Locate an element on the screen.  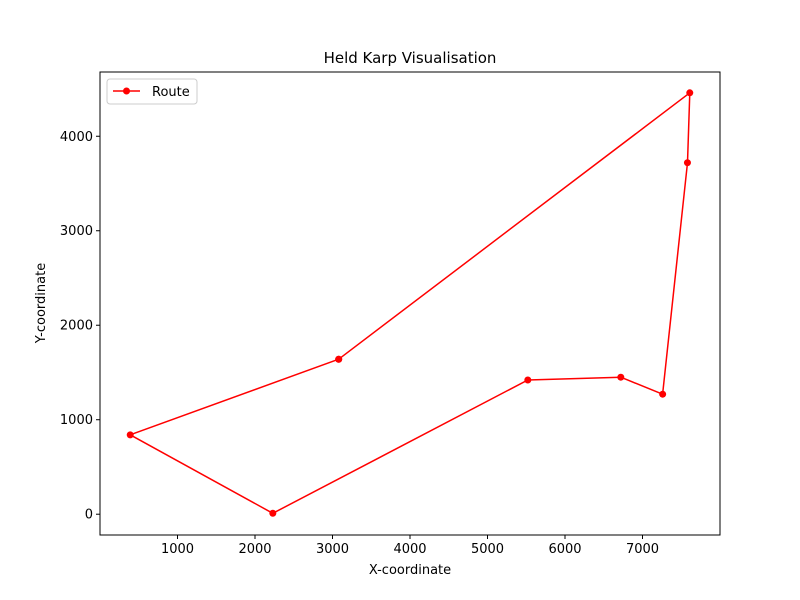
y-tick-label: 1000 is located at coordinates (76, 420).